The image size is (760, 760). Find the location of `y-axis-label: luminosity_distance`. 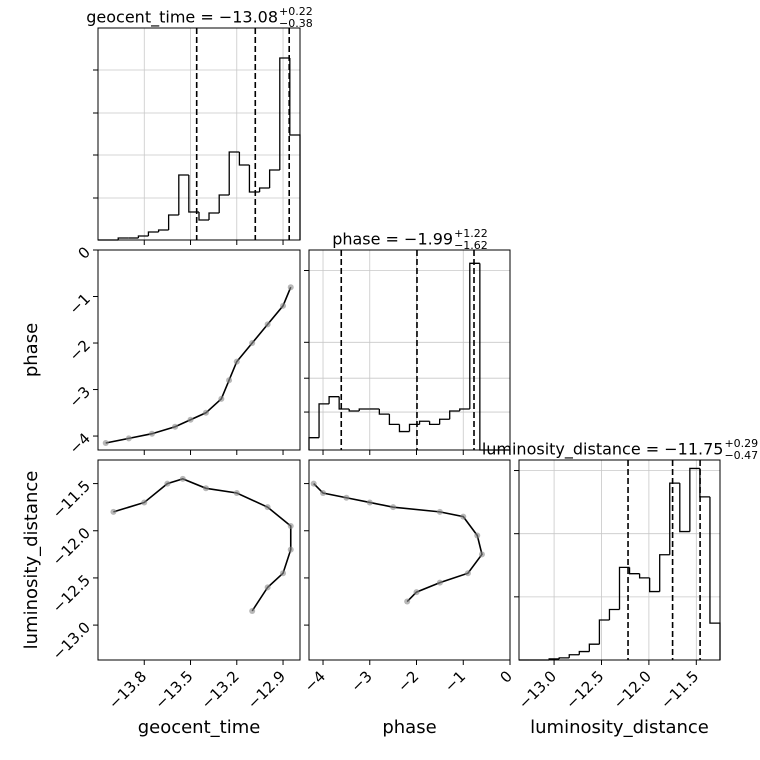

y-axis-label: luminosity_distance is located at coordinates (31, 560).